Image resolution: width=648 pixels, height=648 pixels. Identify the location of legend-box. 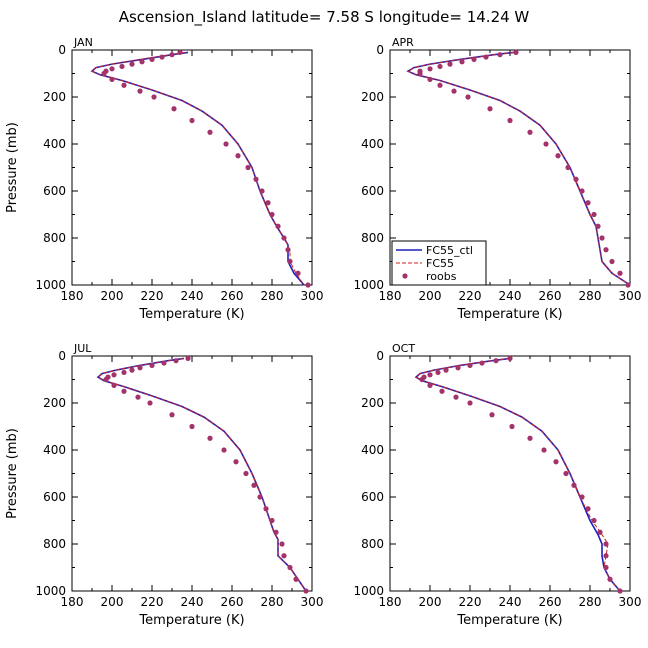
(439, 263).